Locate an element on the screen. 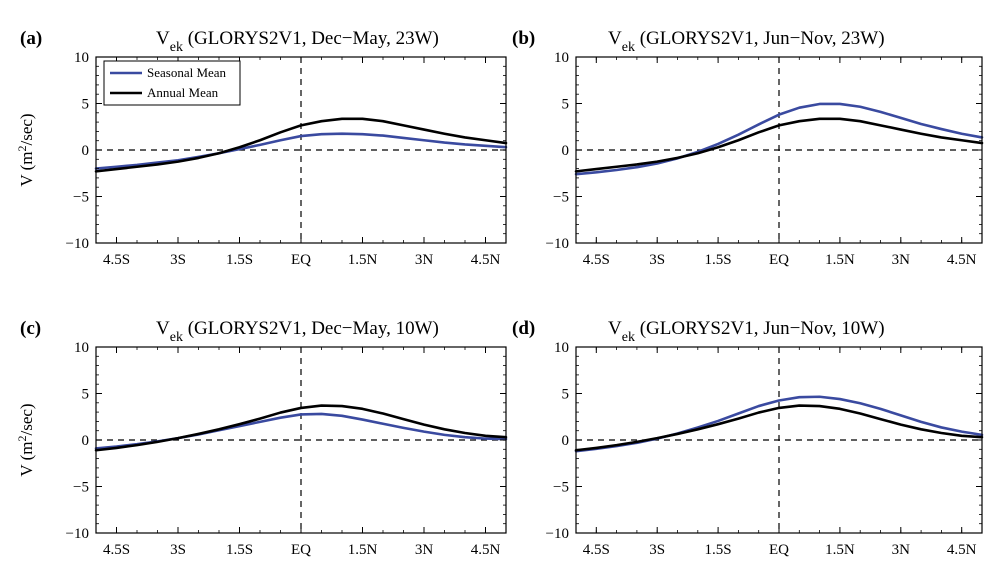  title-rest: (GLORYS2V1, Jun−Nov, 23W) is located at coordinates (760, 38).